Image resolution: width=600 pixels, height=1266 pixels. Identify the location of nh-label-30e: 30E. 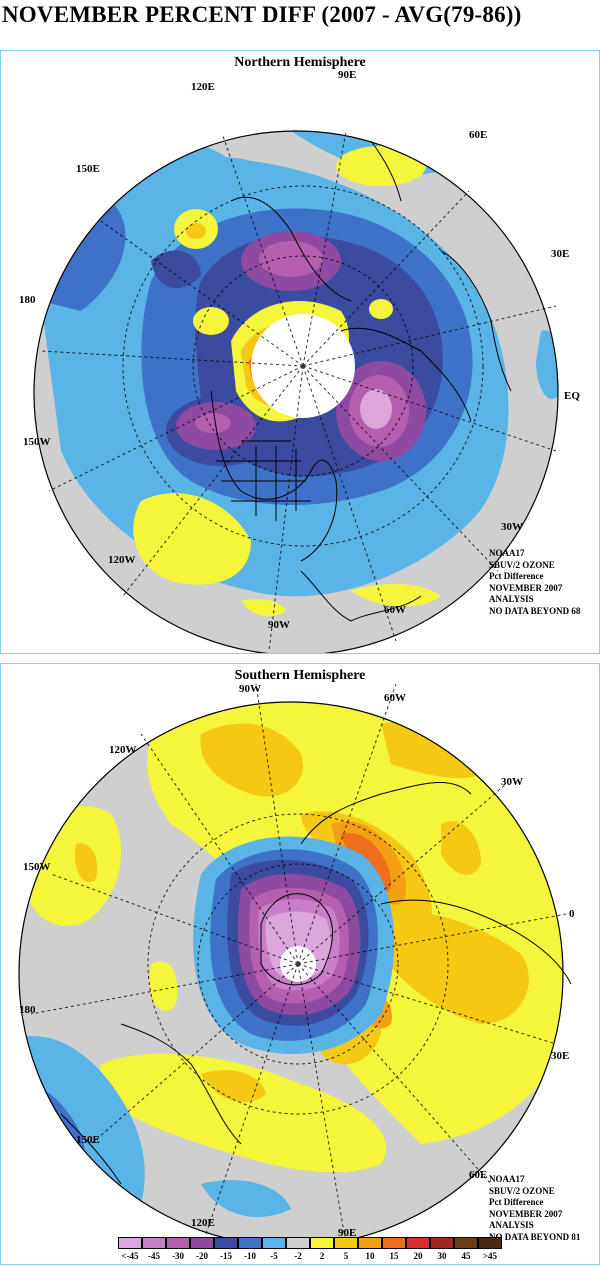
(560, 254).